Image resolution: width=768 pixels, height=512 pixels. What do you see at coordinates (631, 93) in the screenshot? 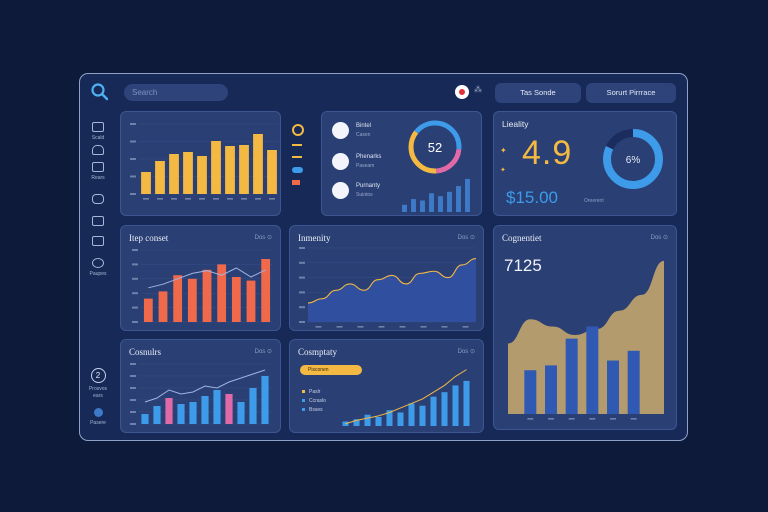
I see `header-button-2: Sorurt Pirrrace` at bounding box center [631, 93].